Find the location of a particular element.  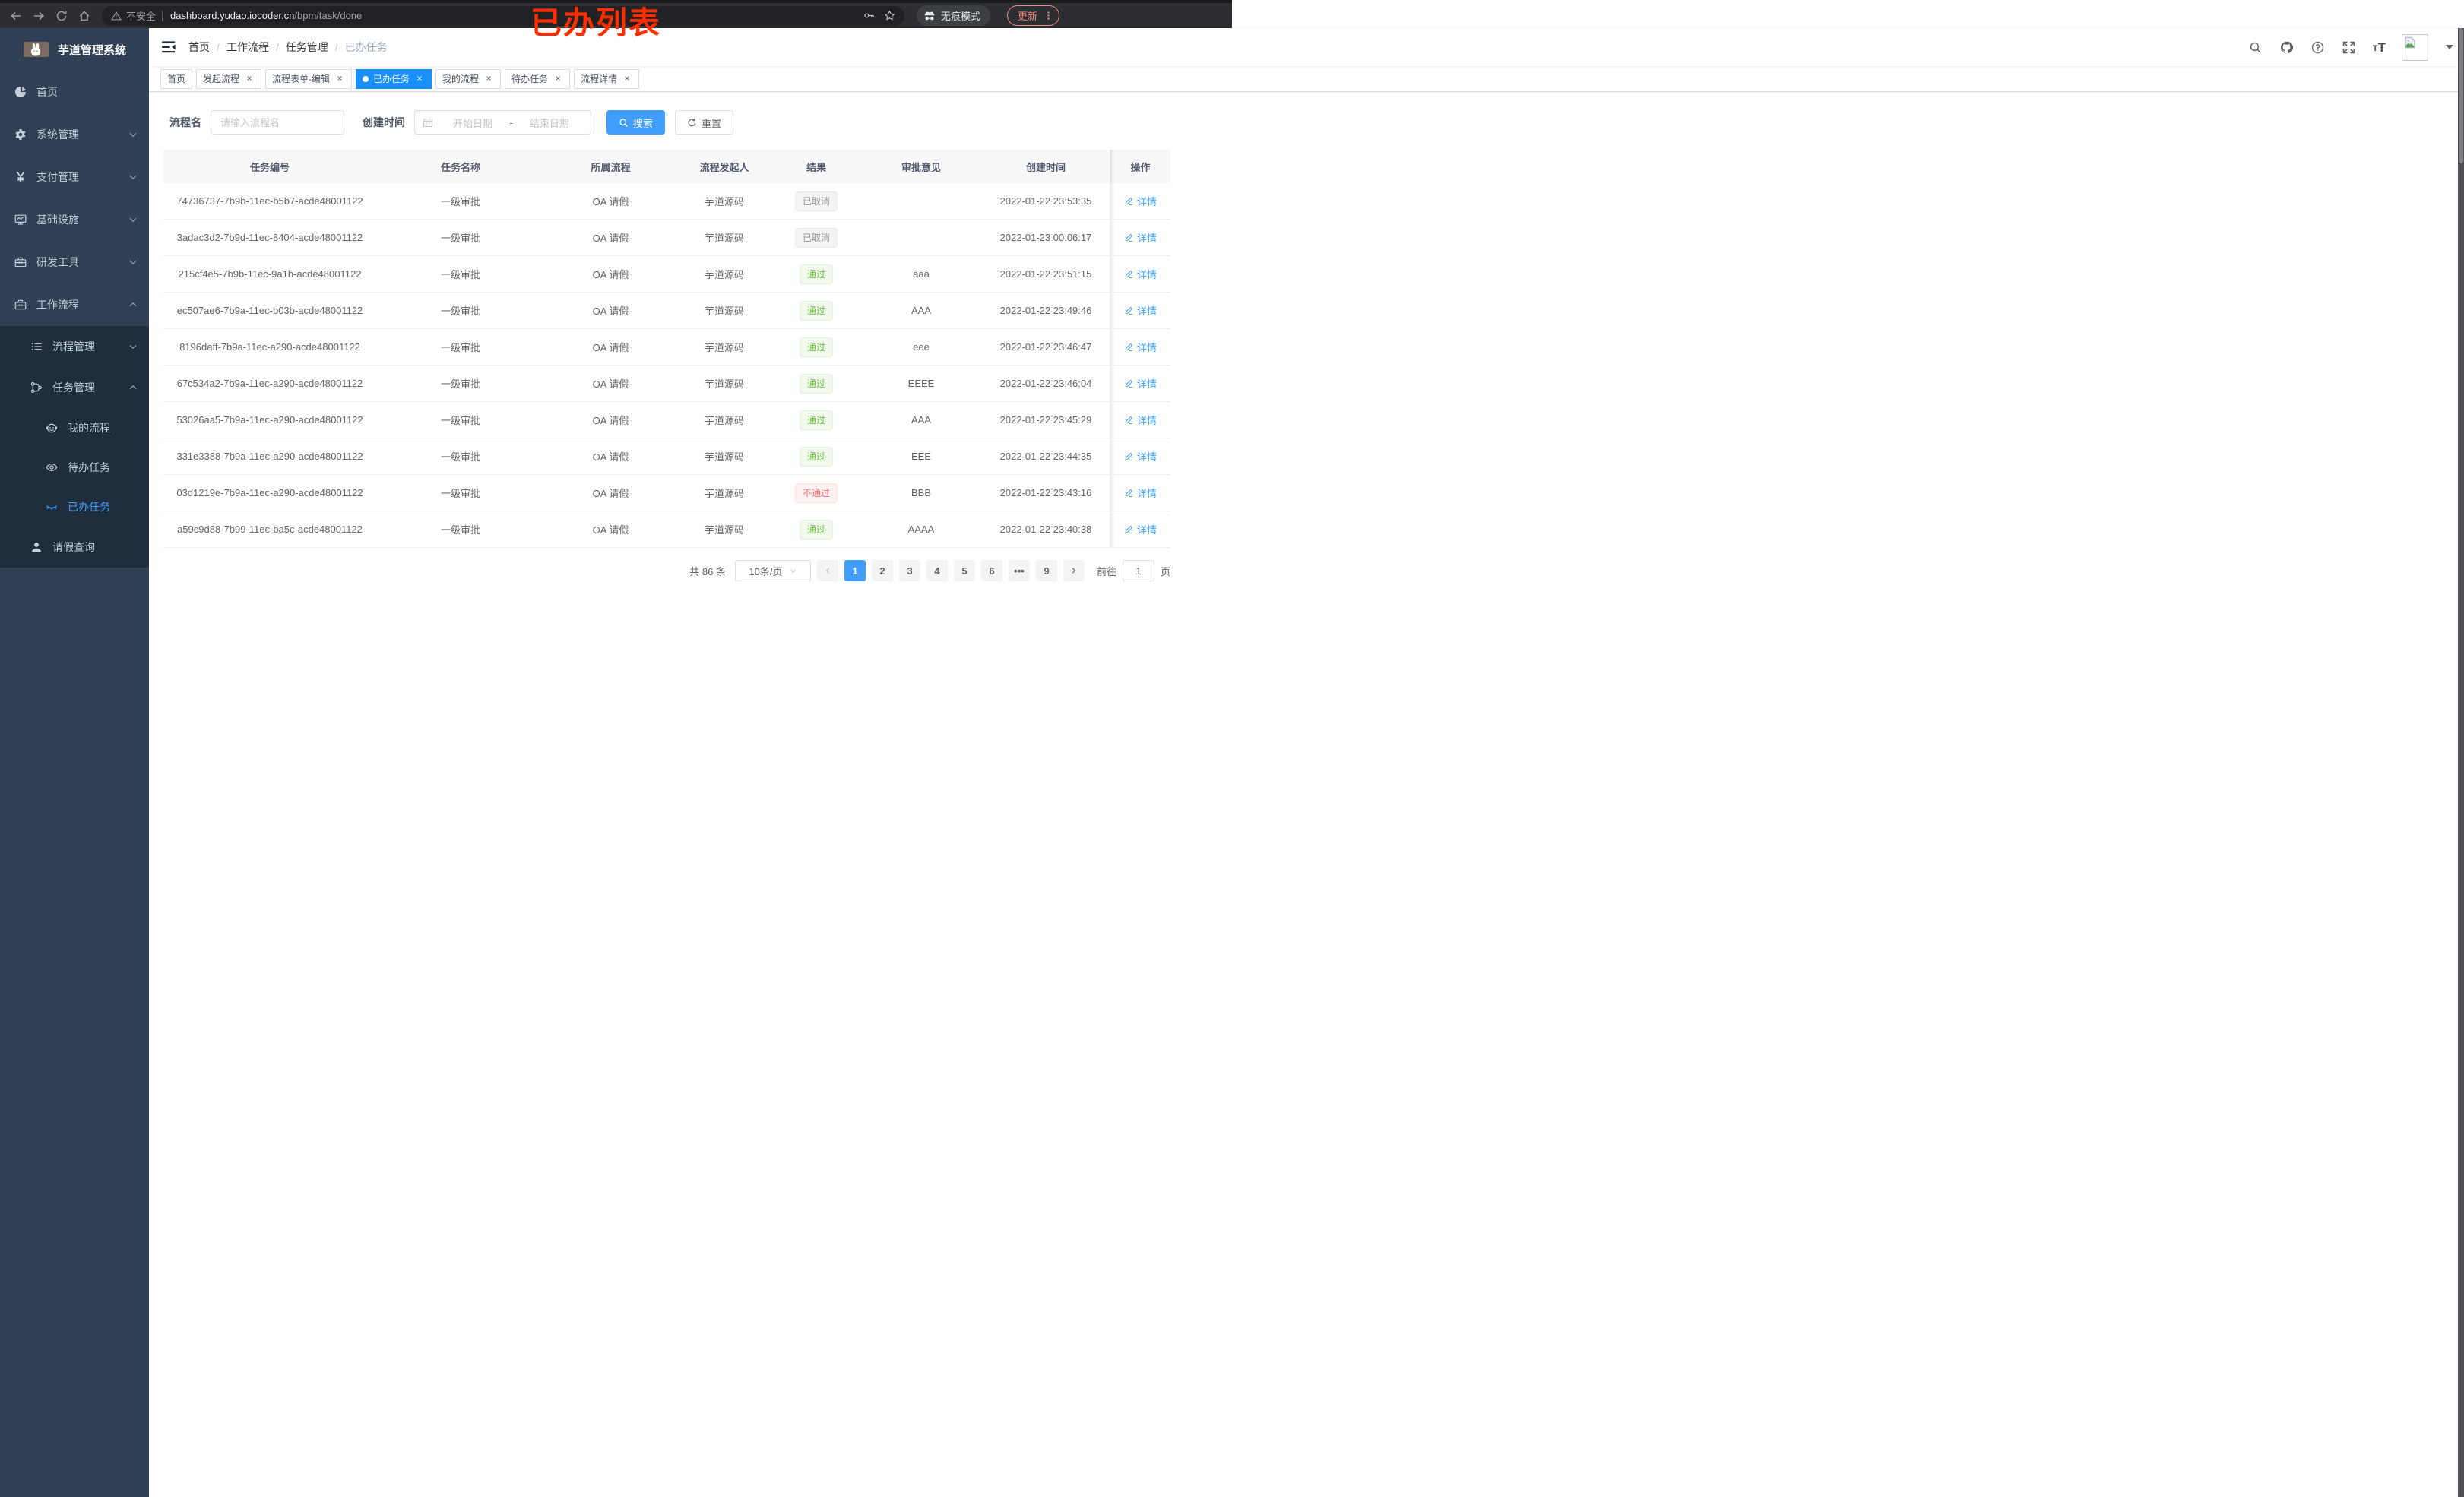

search-button: 搜索 is located at coordinates (636, 123).